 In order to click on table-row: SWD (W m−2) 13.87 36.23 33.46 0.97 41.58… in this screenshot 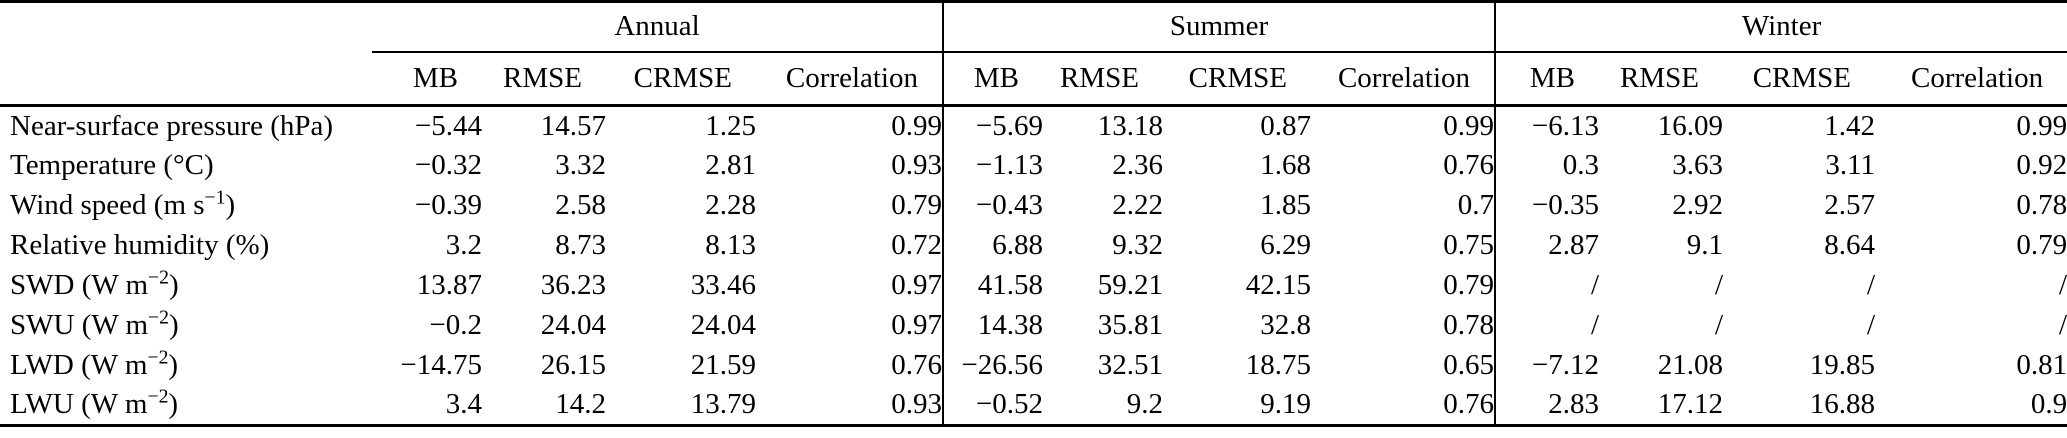, I will do `click(1033, 285)`.